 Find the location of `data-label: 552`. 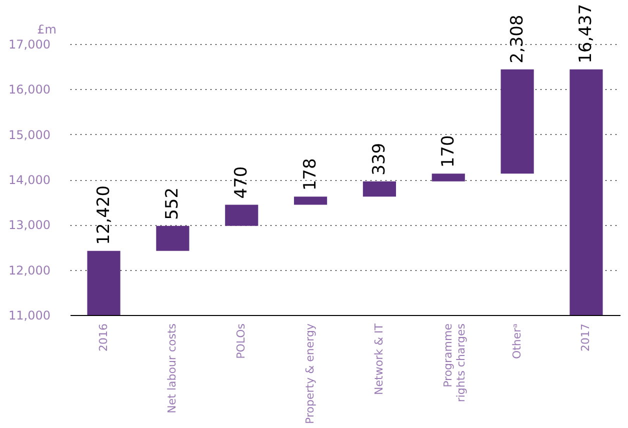

data-label: 552 is located at coordinates (172, 203).